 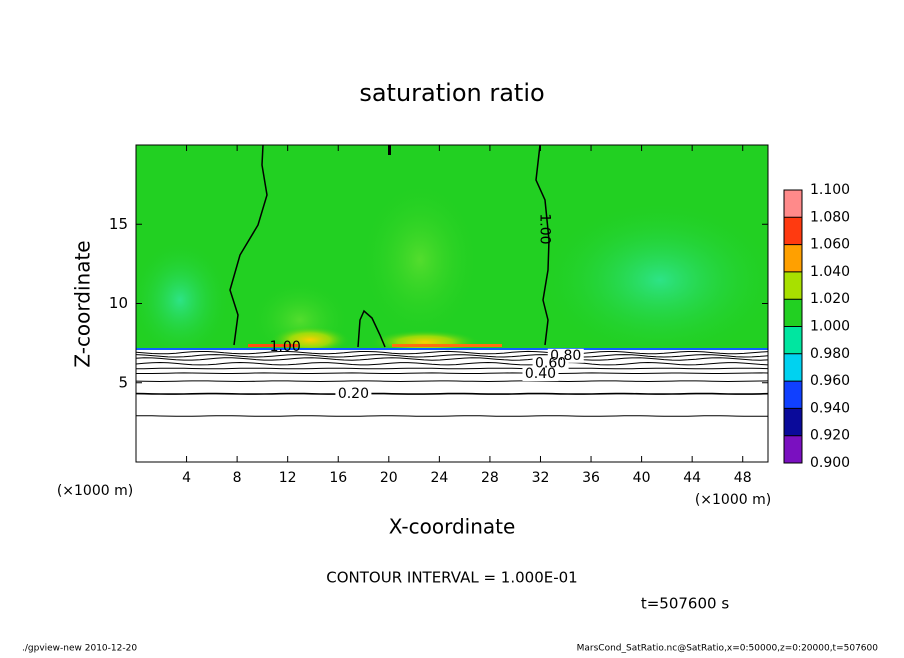 What do you see at coordinates (830, 436) in the screenshot?
I see `colorbar-tick-label: 0.920` at bounding box center [830, 436].